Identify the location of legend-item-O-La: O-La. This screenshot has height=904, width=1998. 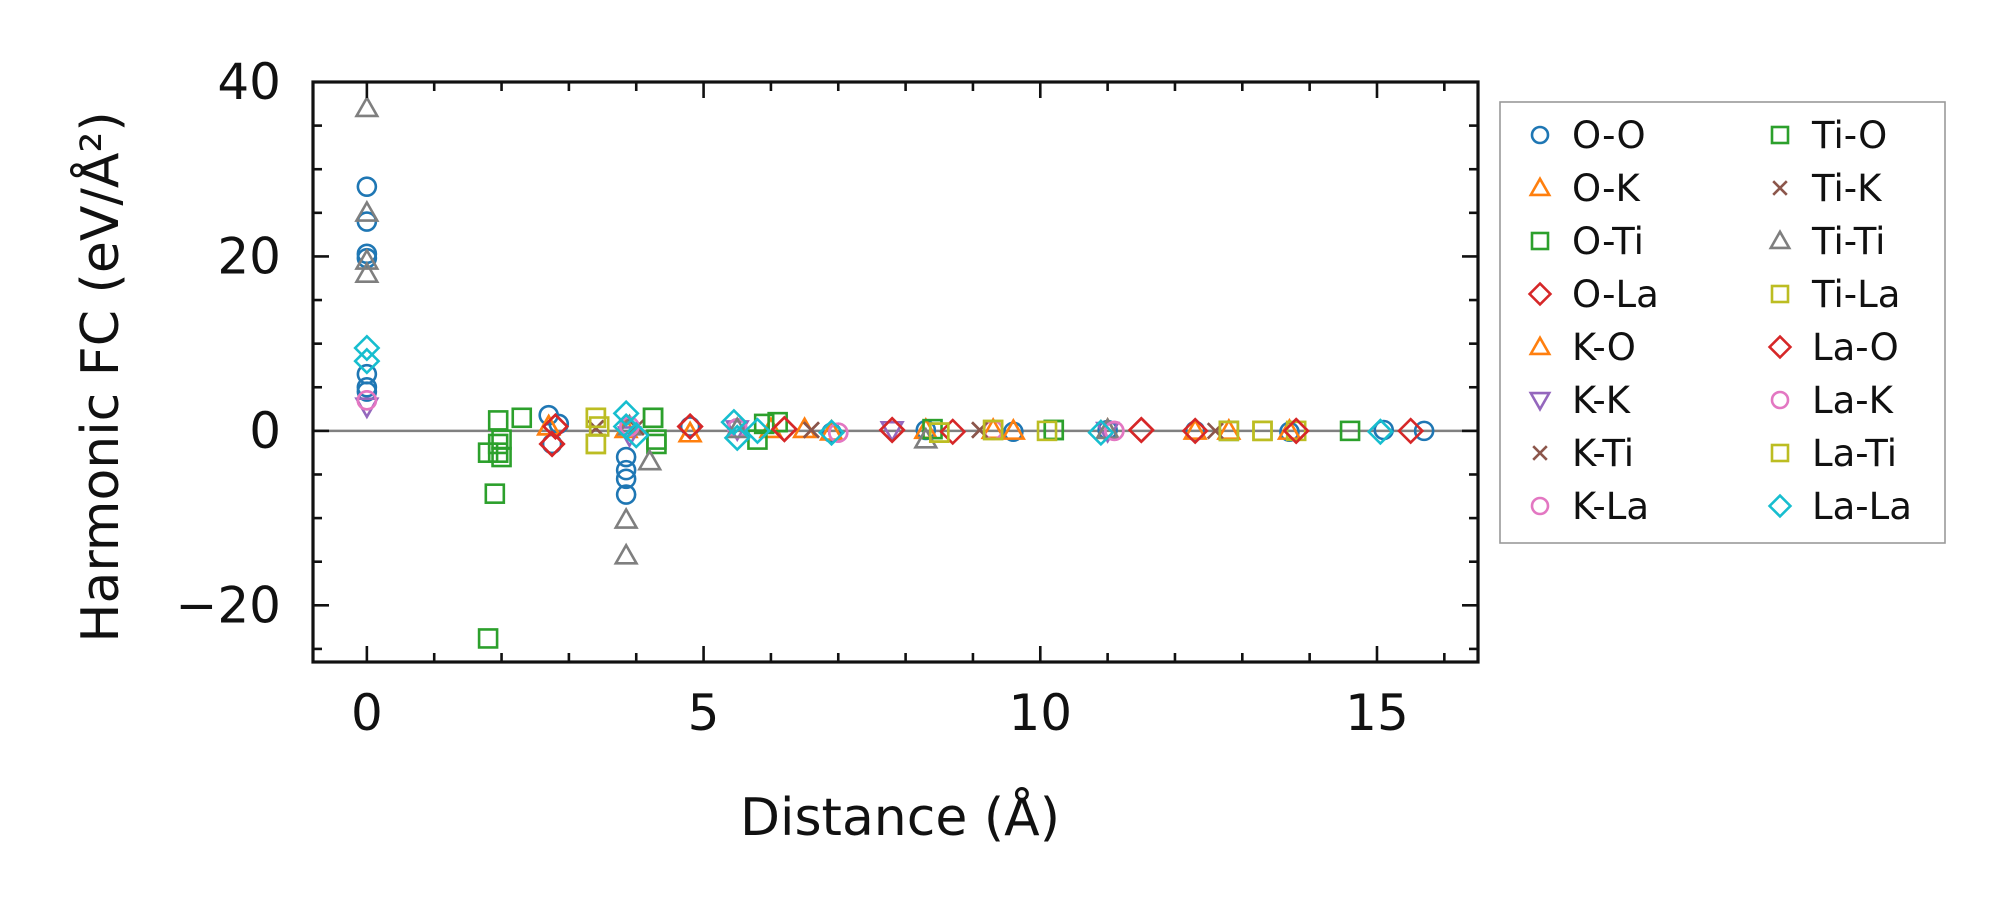
(1593, 294).